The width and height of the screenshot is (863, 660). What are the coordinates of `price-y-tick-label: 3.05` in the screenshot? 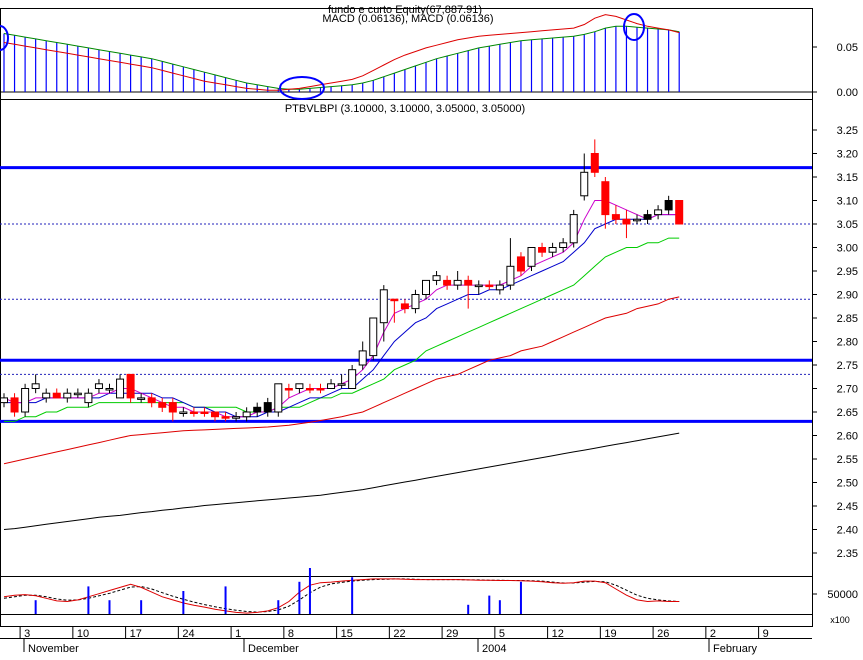 It's located at (847, 225).